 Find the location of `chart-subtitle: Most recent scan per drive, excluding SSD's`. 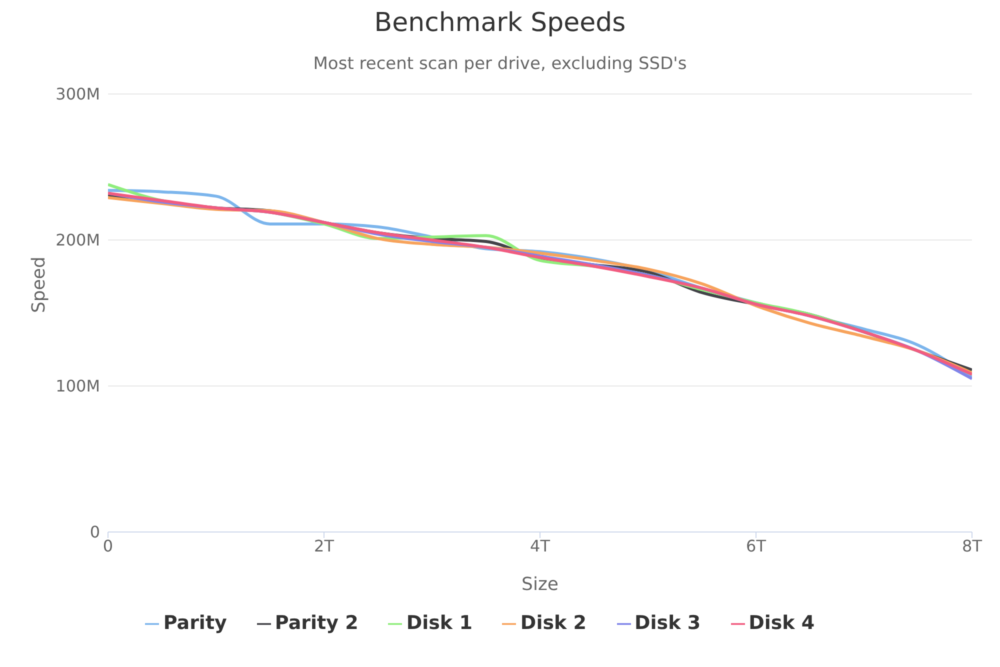

chart-subtitle: Most recent scan per drive, excluding SSD's is located at coordinates (500, 64).